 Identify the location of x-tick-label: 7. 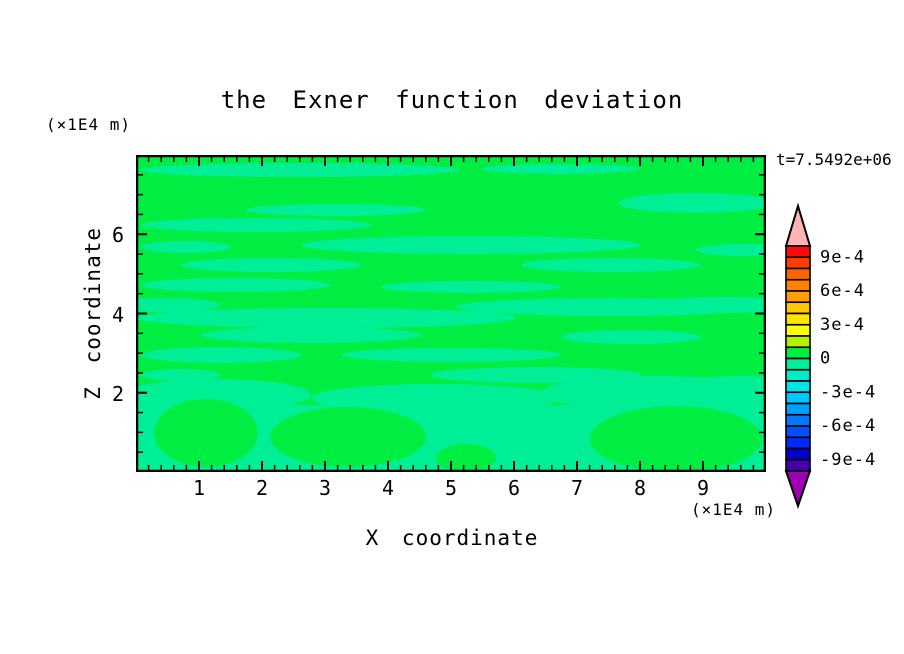
(577, 488).